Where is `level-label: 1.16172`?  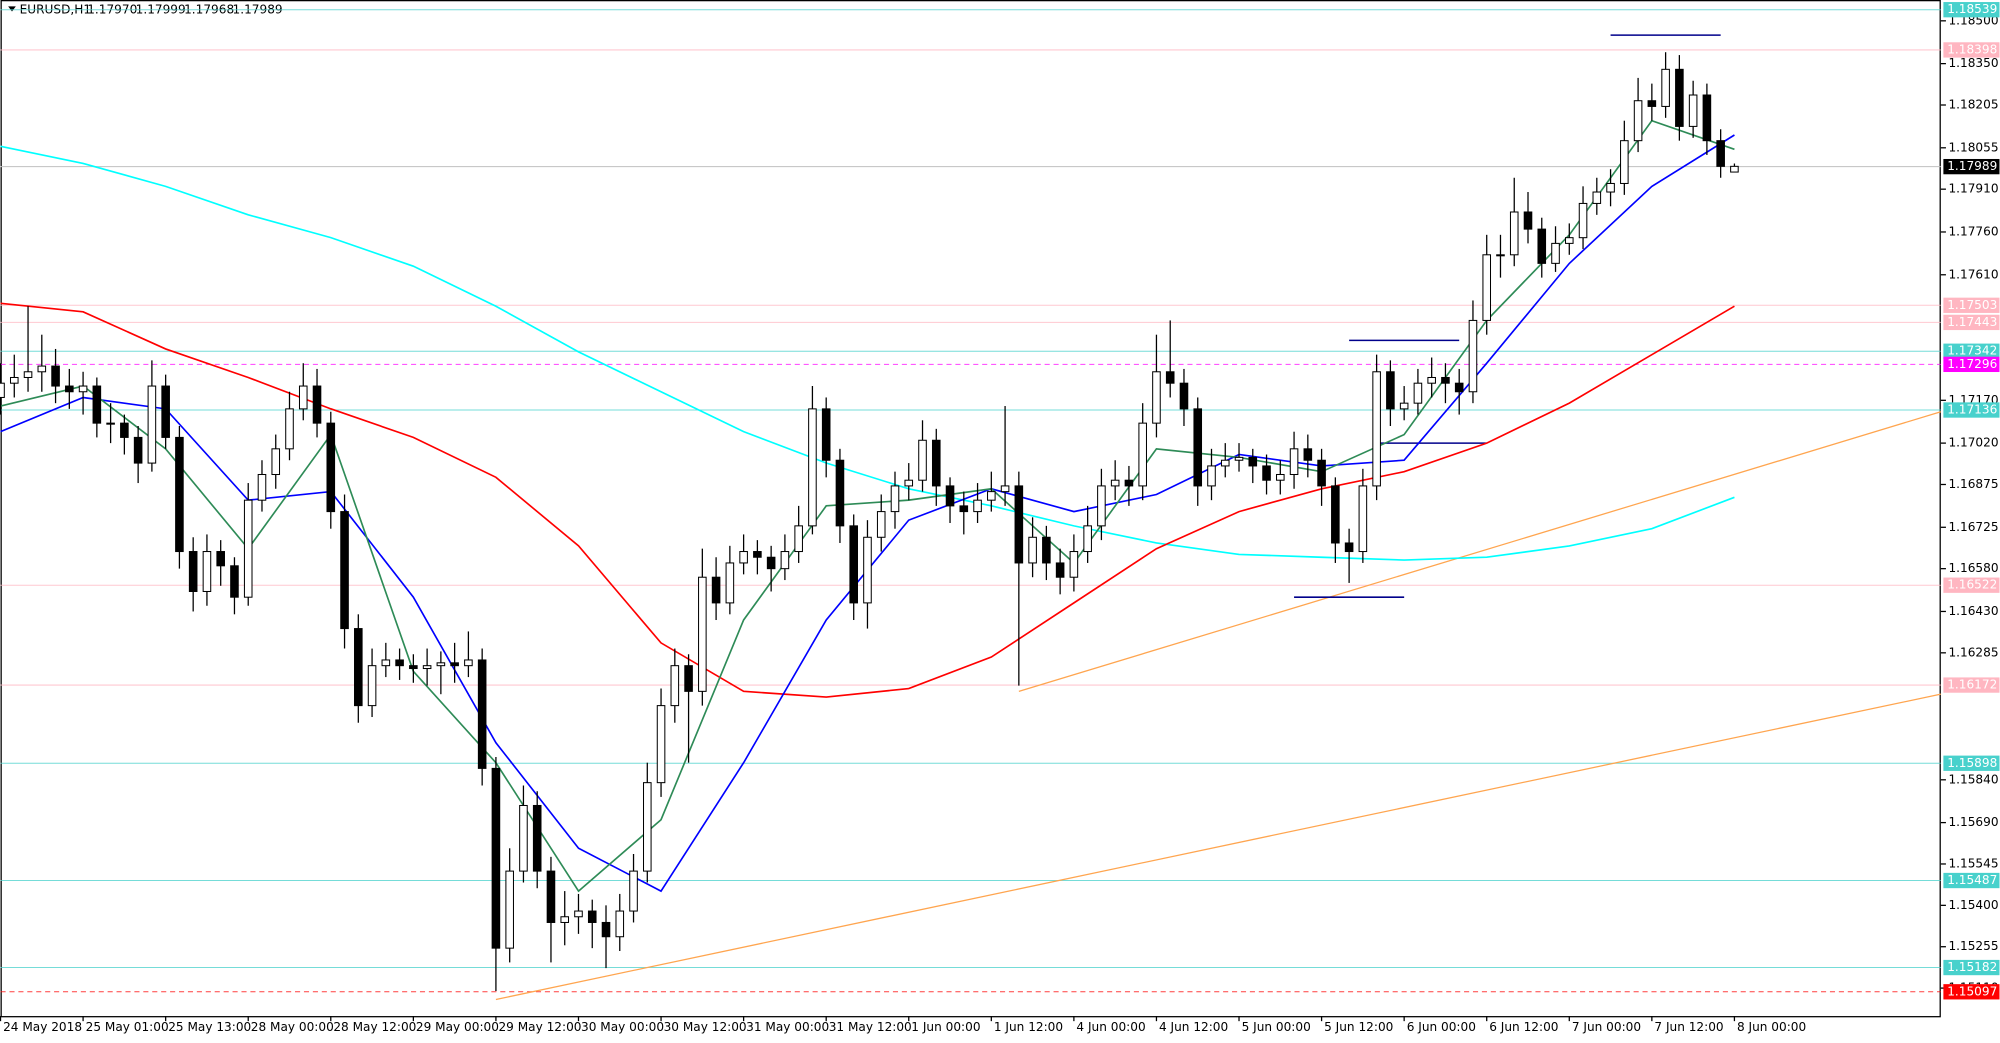
level-label: 1.16172 is located at coordinates (1972, 685).